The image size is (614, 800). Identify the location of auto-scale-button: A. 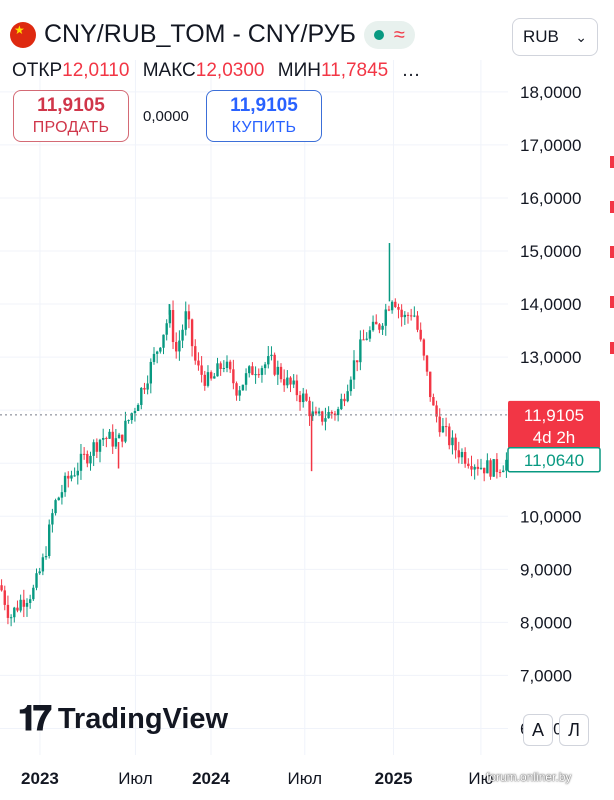
(538, 730).